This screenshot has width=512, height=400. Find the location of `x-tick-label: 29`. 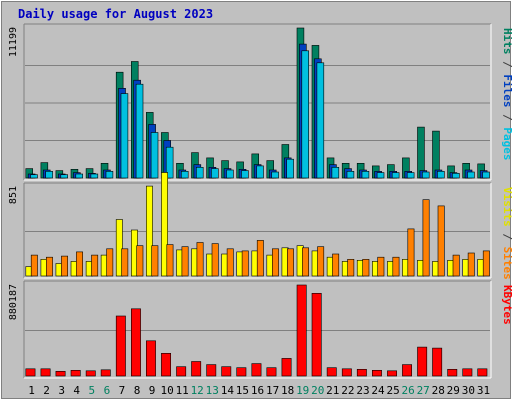

x-tick-label: 29 is located at coordinates (453, 390).